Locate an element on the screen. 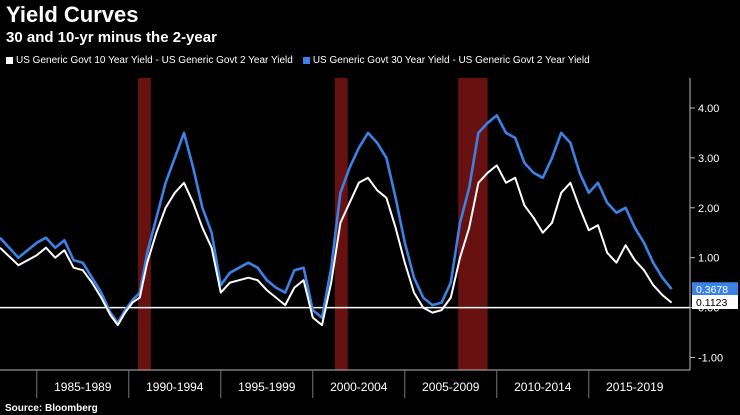 The height and width of the screenshot is (415, 740). y-tick-label-1: 3.00 is located at coordinates (708, 159).